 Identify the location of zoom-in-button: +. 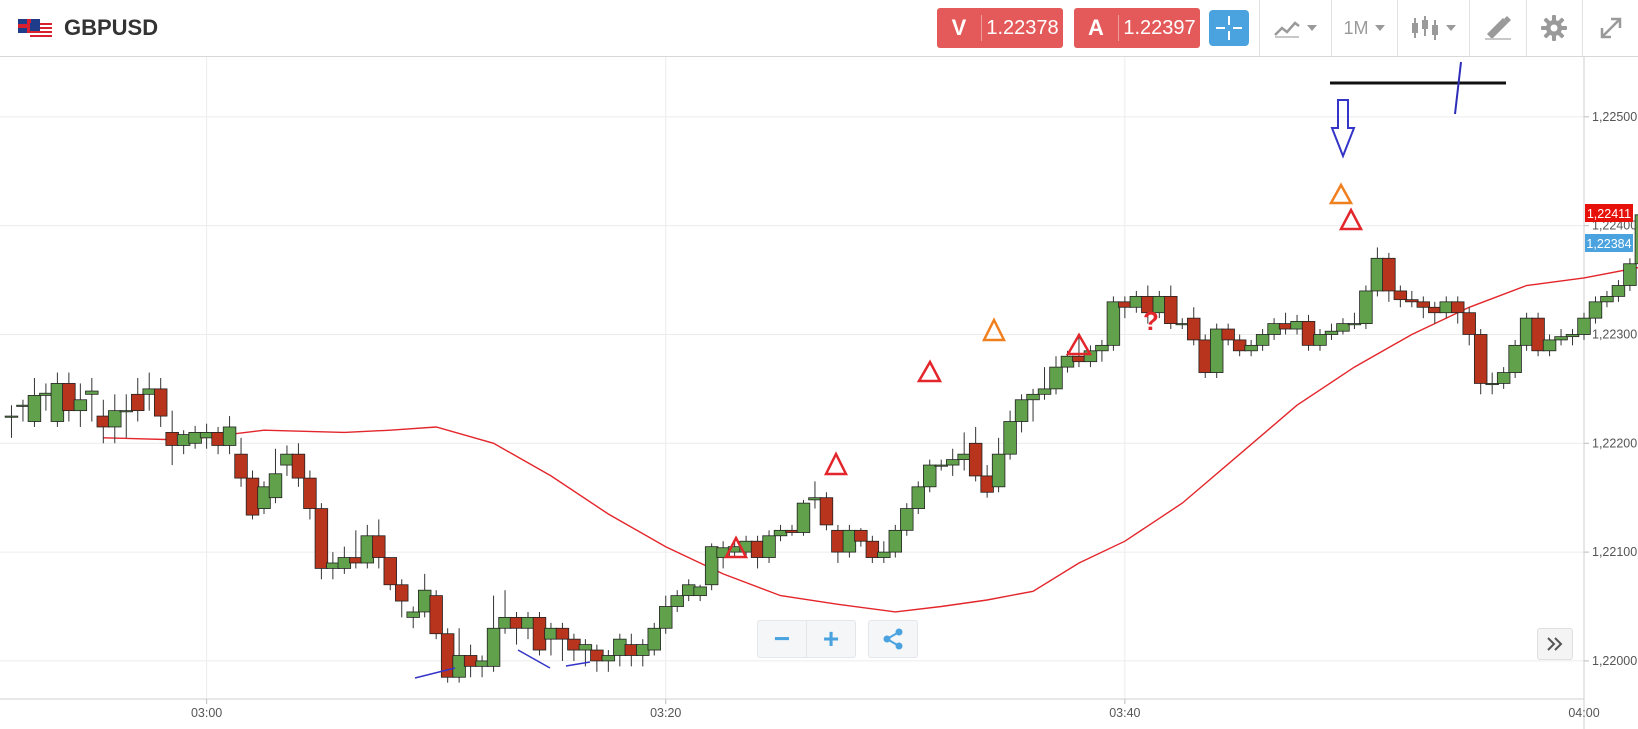
(831, 638).